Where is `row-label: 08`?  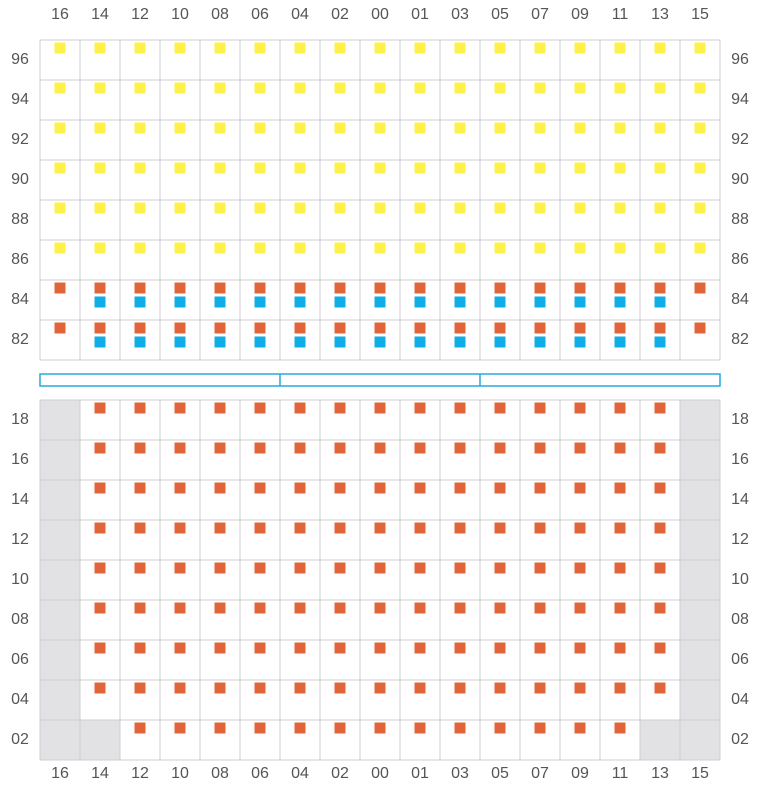 row-label: 08 is located at coordinates (20, 619).